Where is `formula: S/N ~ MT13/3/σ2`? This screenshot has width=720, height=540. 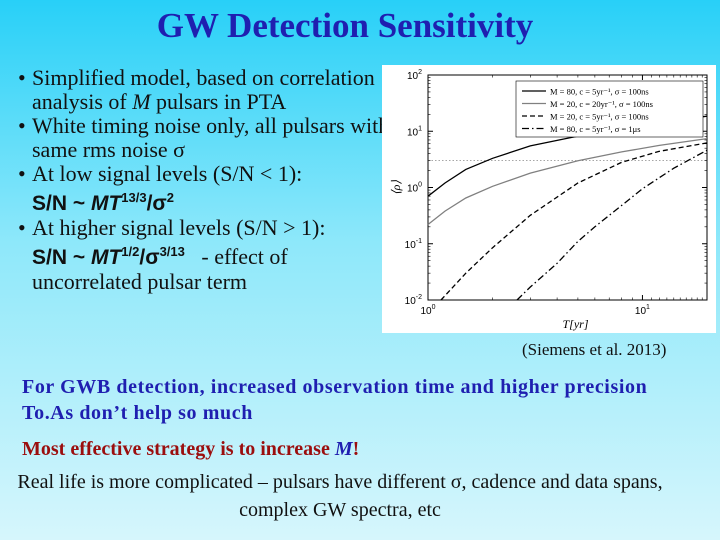
formula: S/N ~ MT13/3/σ2 is located at coordinates (103, 202).